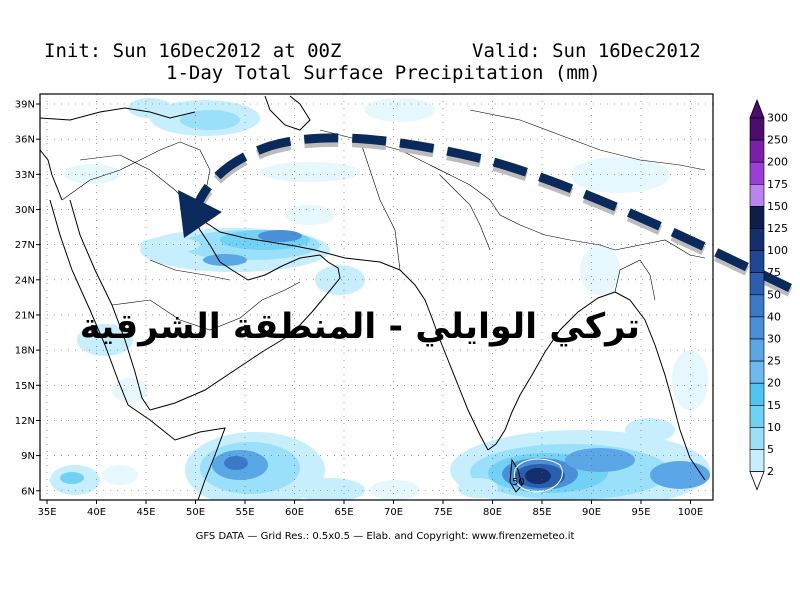 This screenshot has height=600, width=800. Describe the element at coordinates (46, 512) in the screenshot. I see `lon-tick-label: 35E` at that location.